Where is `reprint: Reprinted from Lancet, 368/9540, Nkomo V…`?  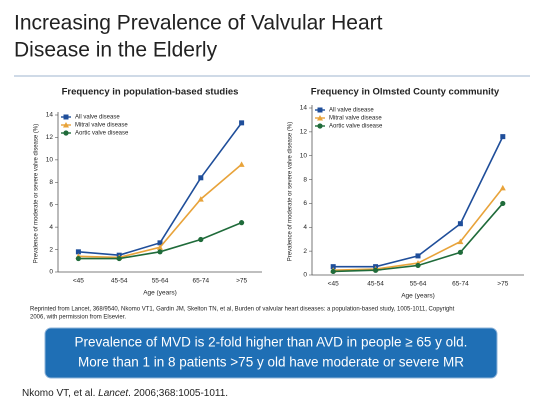
reprint: Reprinted from Lancet, 368/9540, Nkomo V… is located at coordinates (242, 310).